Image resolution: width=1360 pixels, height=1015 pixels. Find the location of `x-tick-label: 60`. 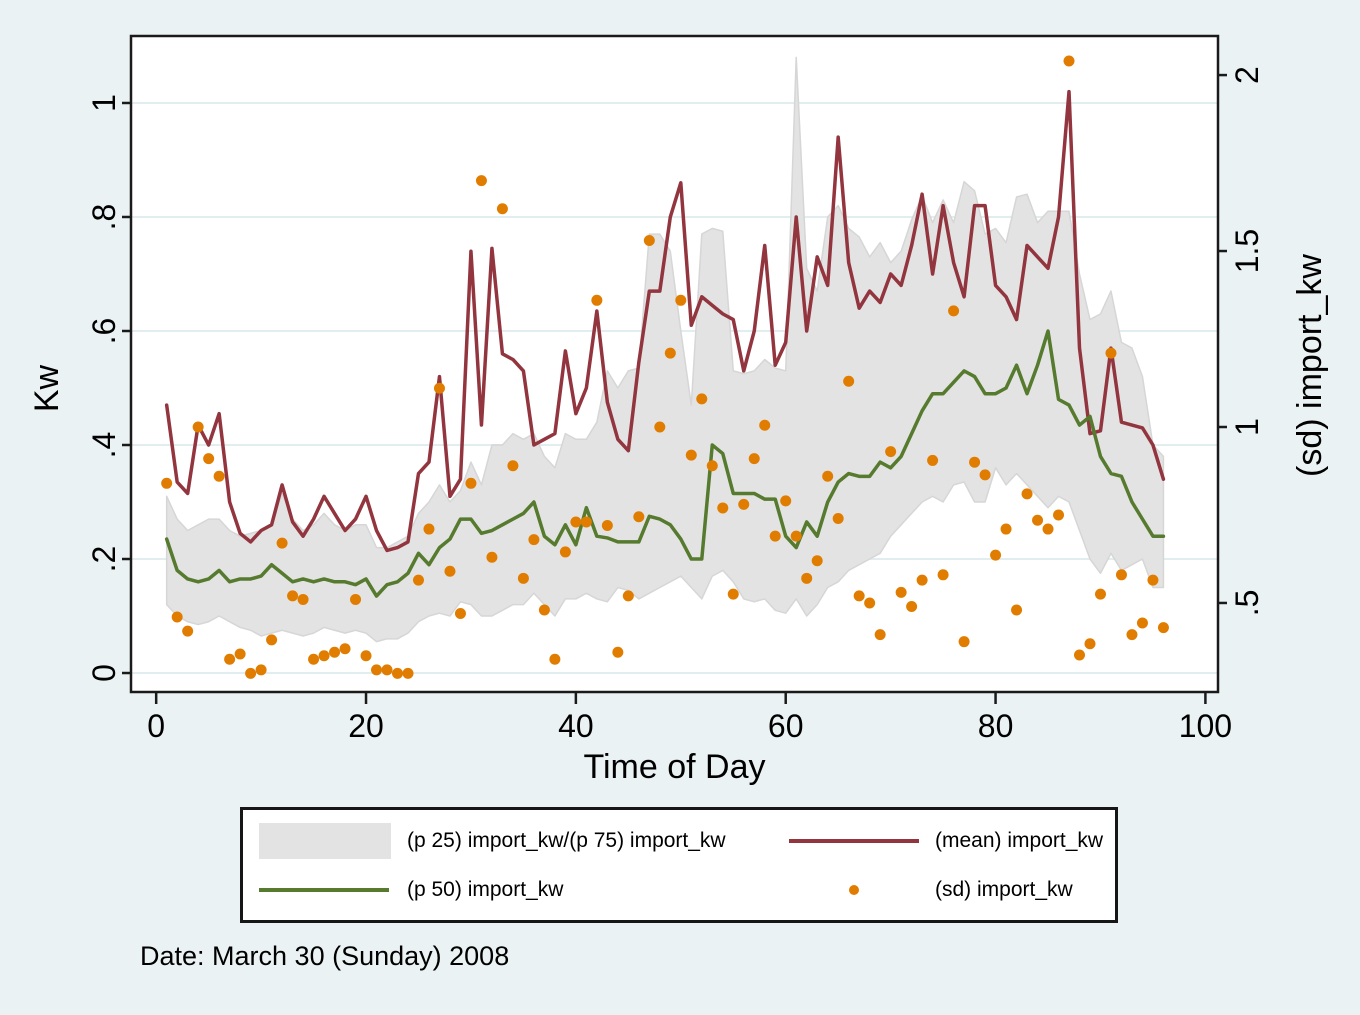

x-tick-label: 60 is located at coordinates (786, 726).